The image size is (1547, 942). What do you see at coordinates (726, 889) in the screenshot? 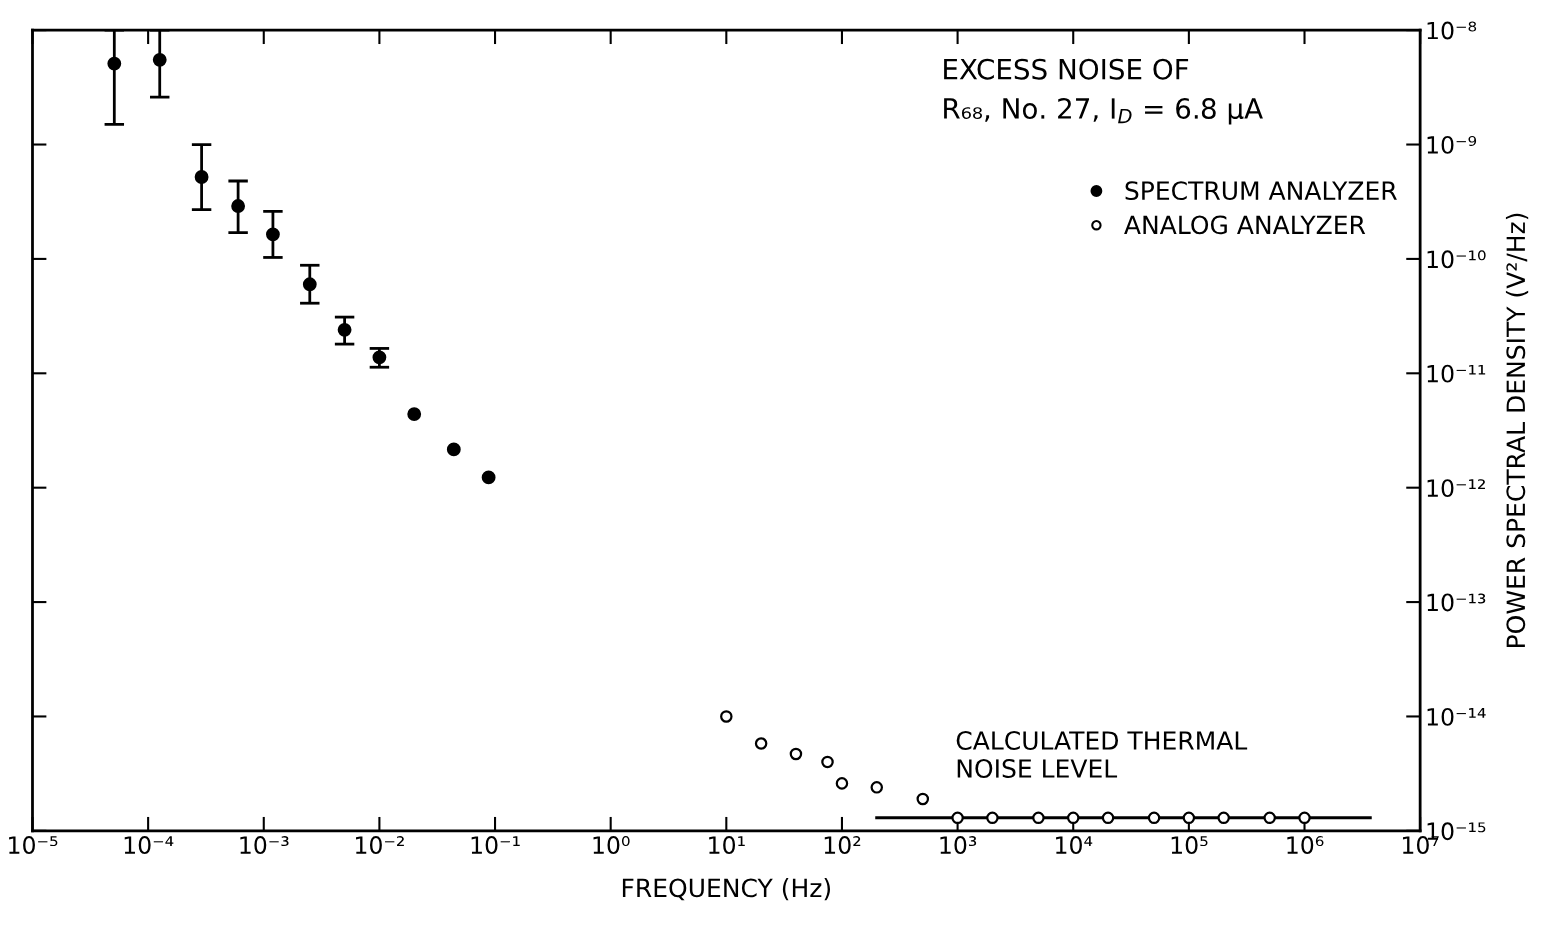
I see `x-axis-title: FREQUENCY (Hz)` at bounding box center [726, 889].